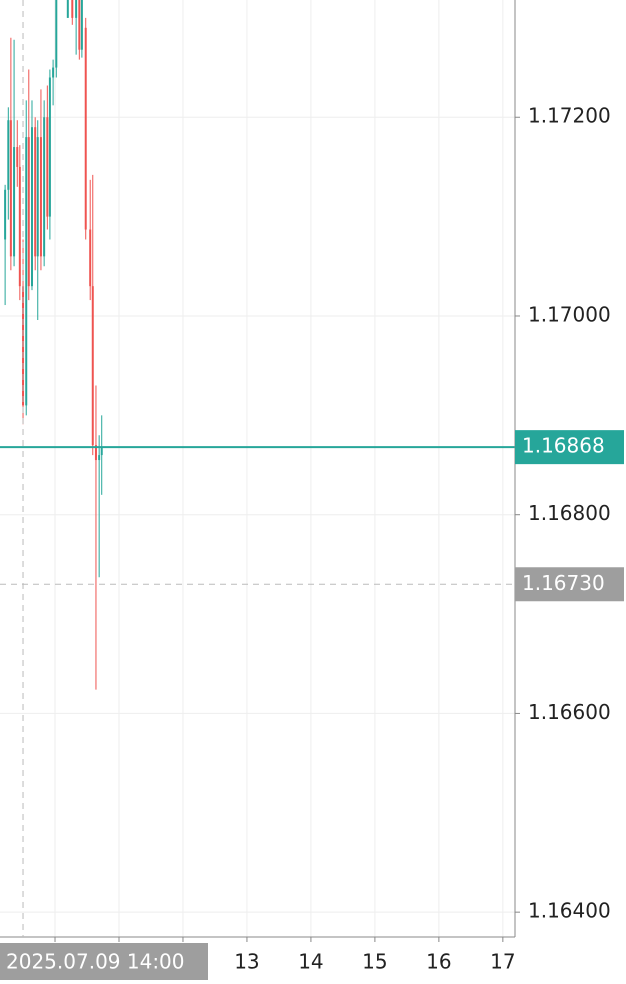 This screenshot has height=984, width=626. I want to click on y-tick-label: 1.16400, so click(569, 911).